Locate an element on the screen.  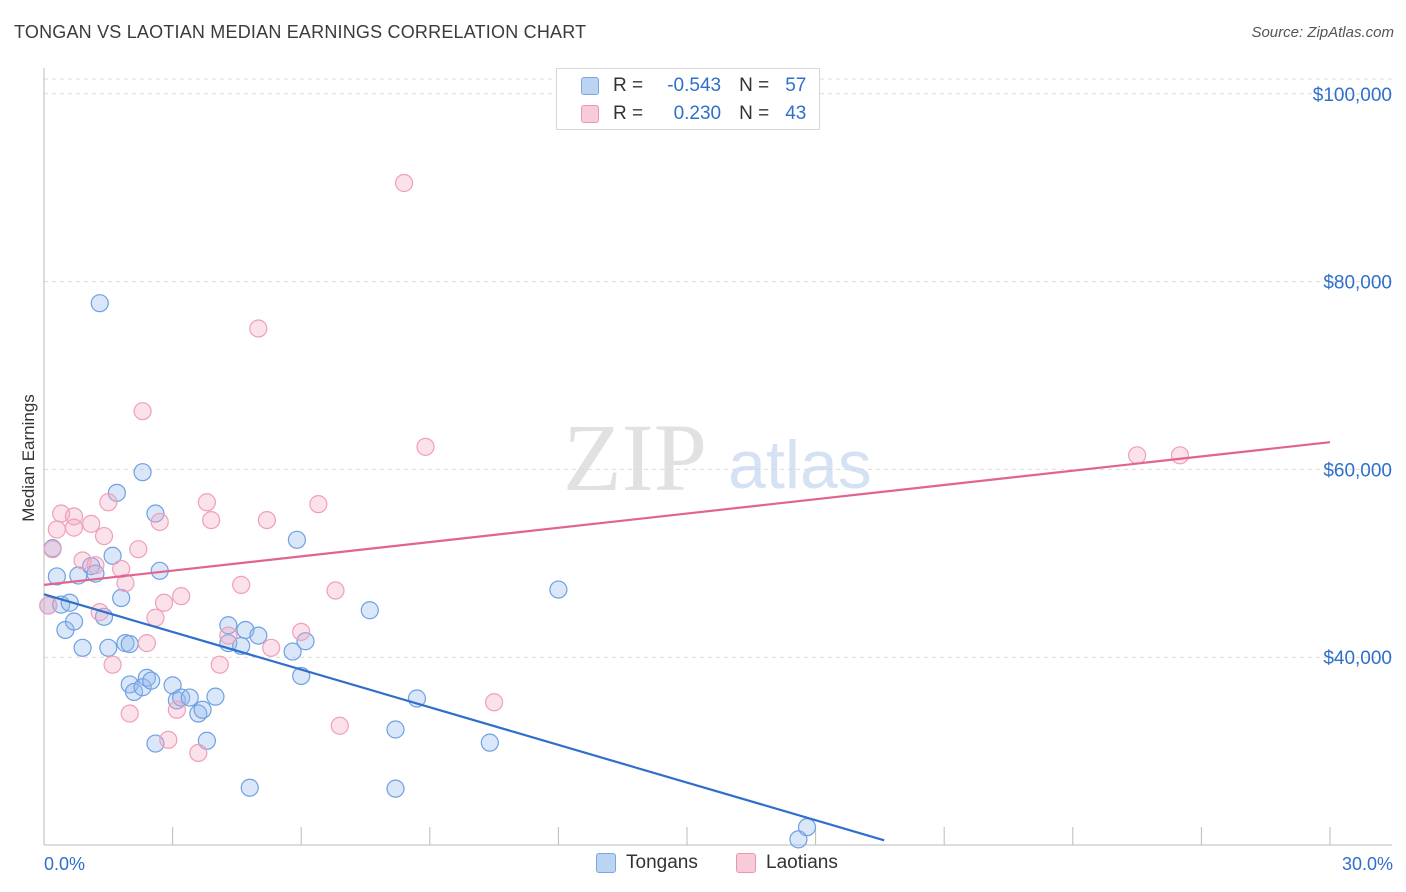
x-tick-label-min: 0.0% is located at coordinates (64, 864).